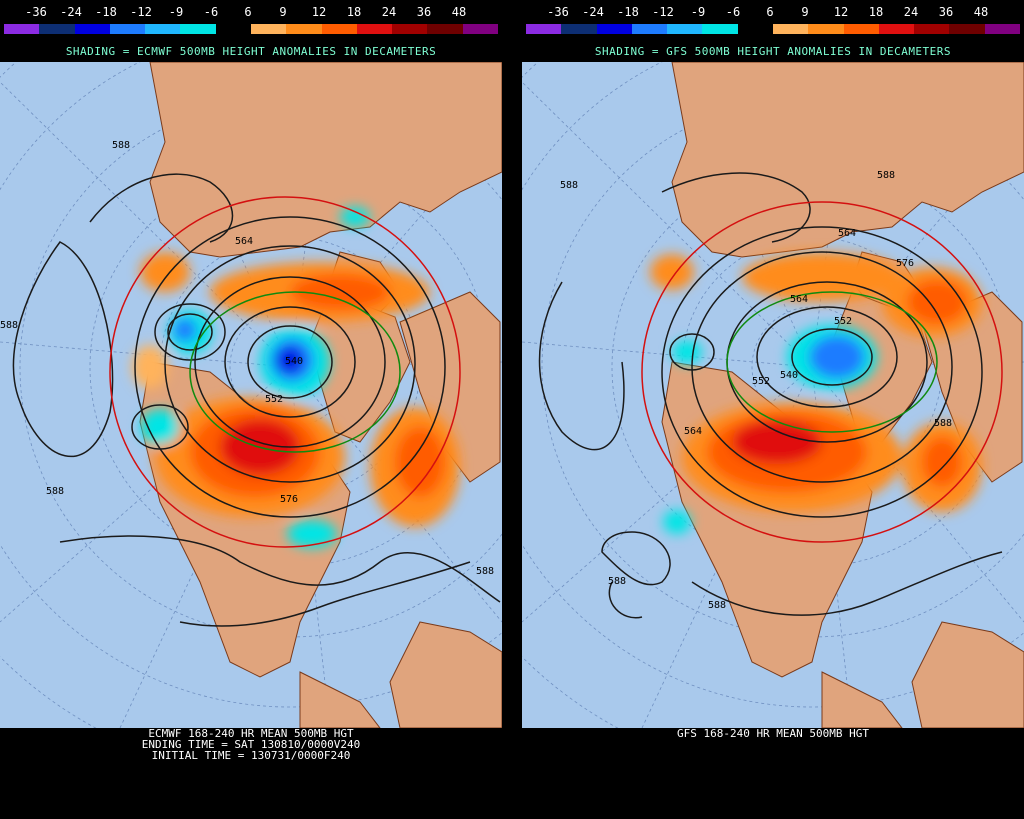 This screenshot has width=1024, height=819. I want to click on legend-label: -36, so click(36, 12).